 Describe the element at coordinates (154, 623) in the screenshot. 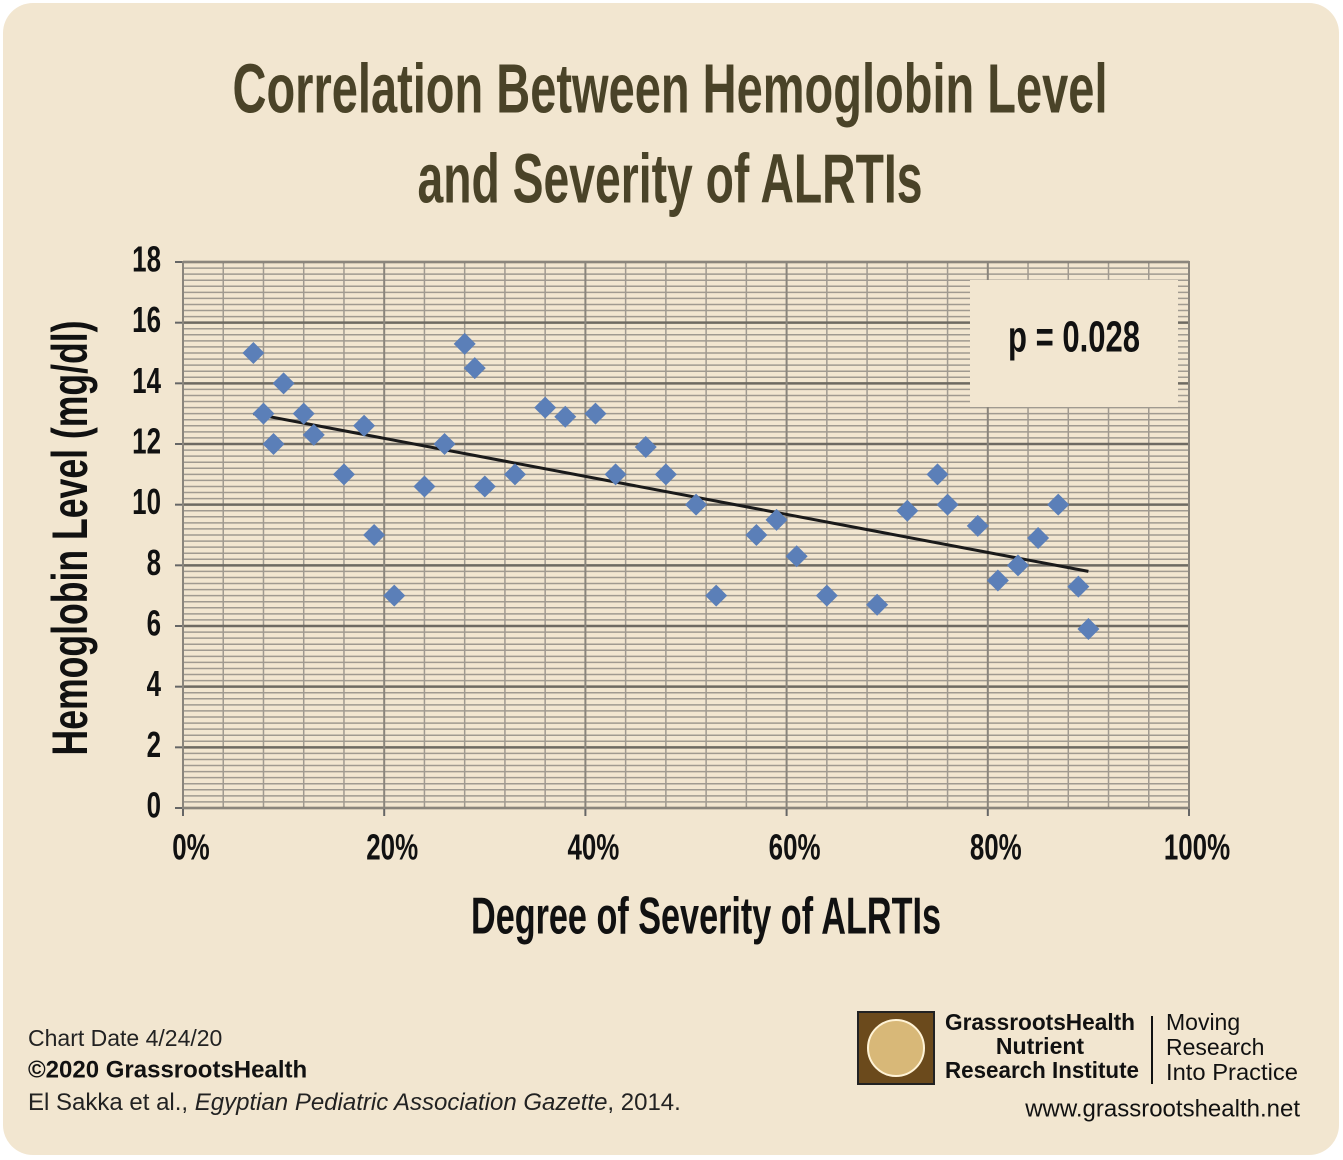

I see `y-tick-label: 6` at that location.